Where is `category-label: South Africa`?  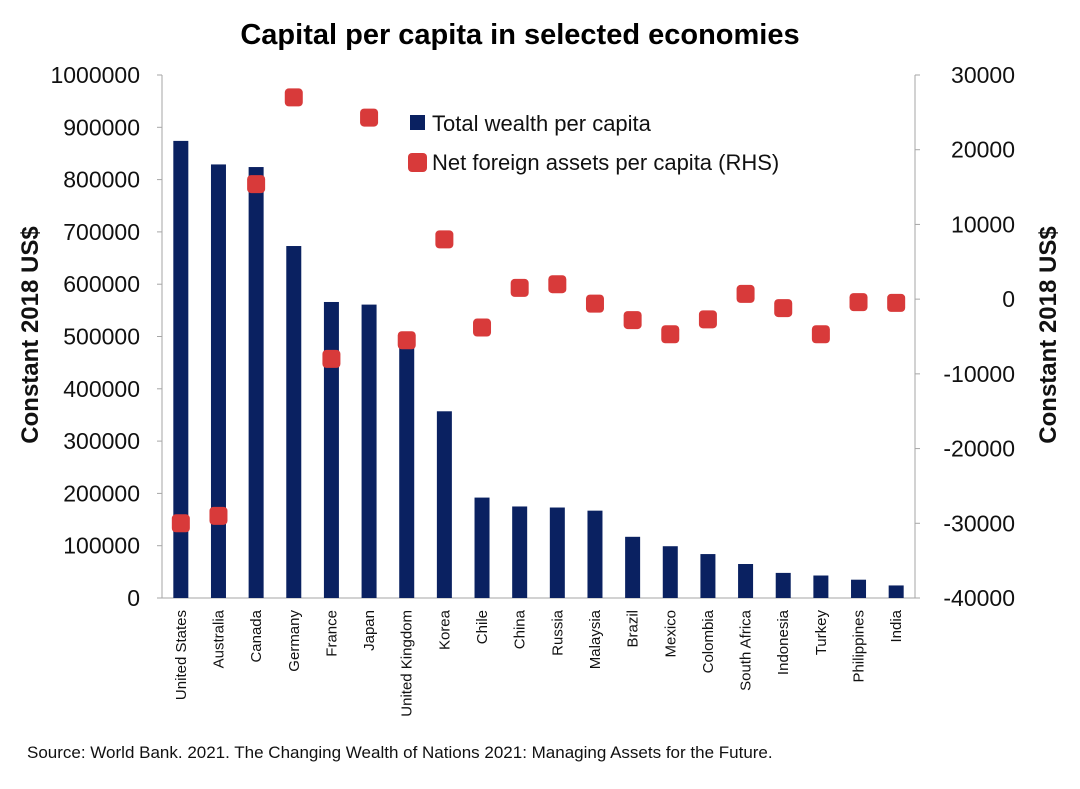
category-label: South Africa is located at coordinates (746, 650).